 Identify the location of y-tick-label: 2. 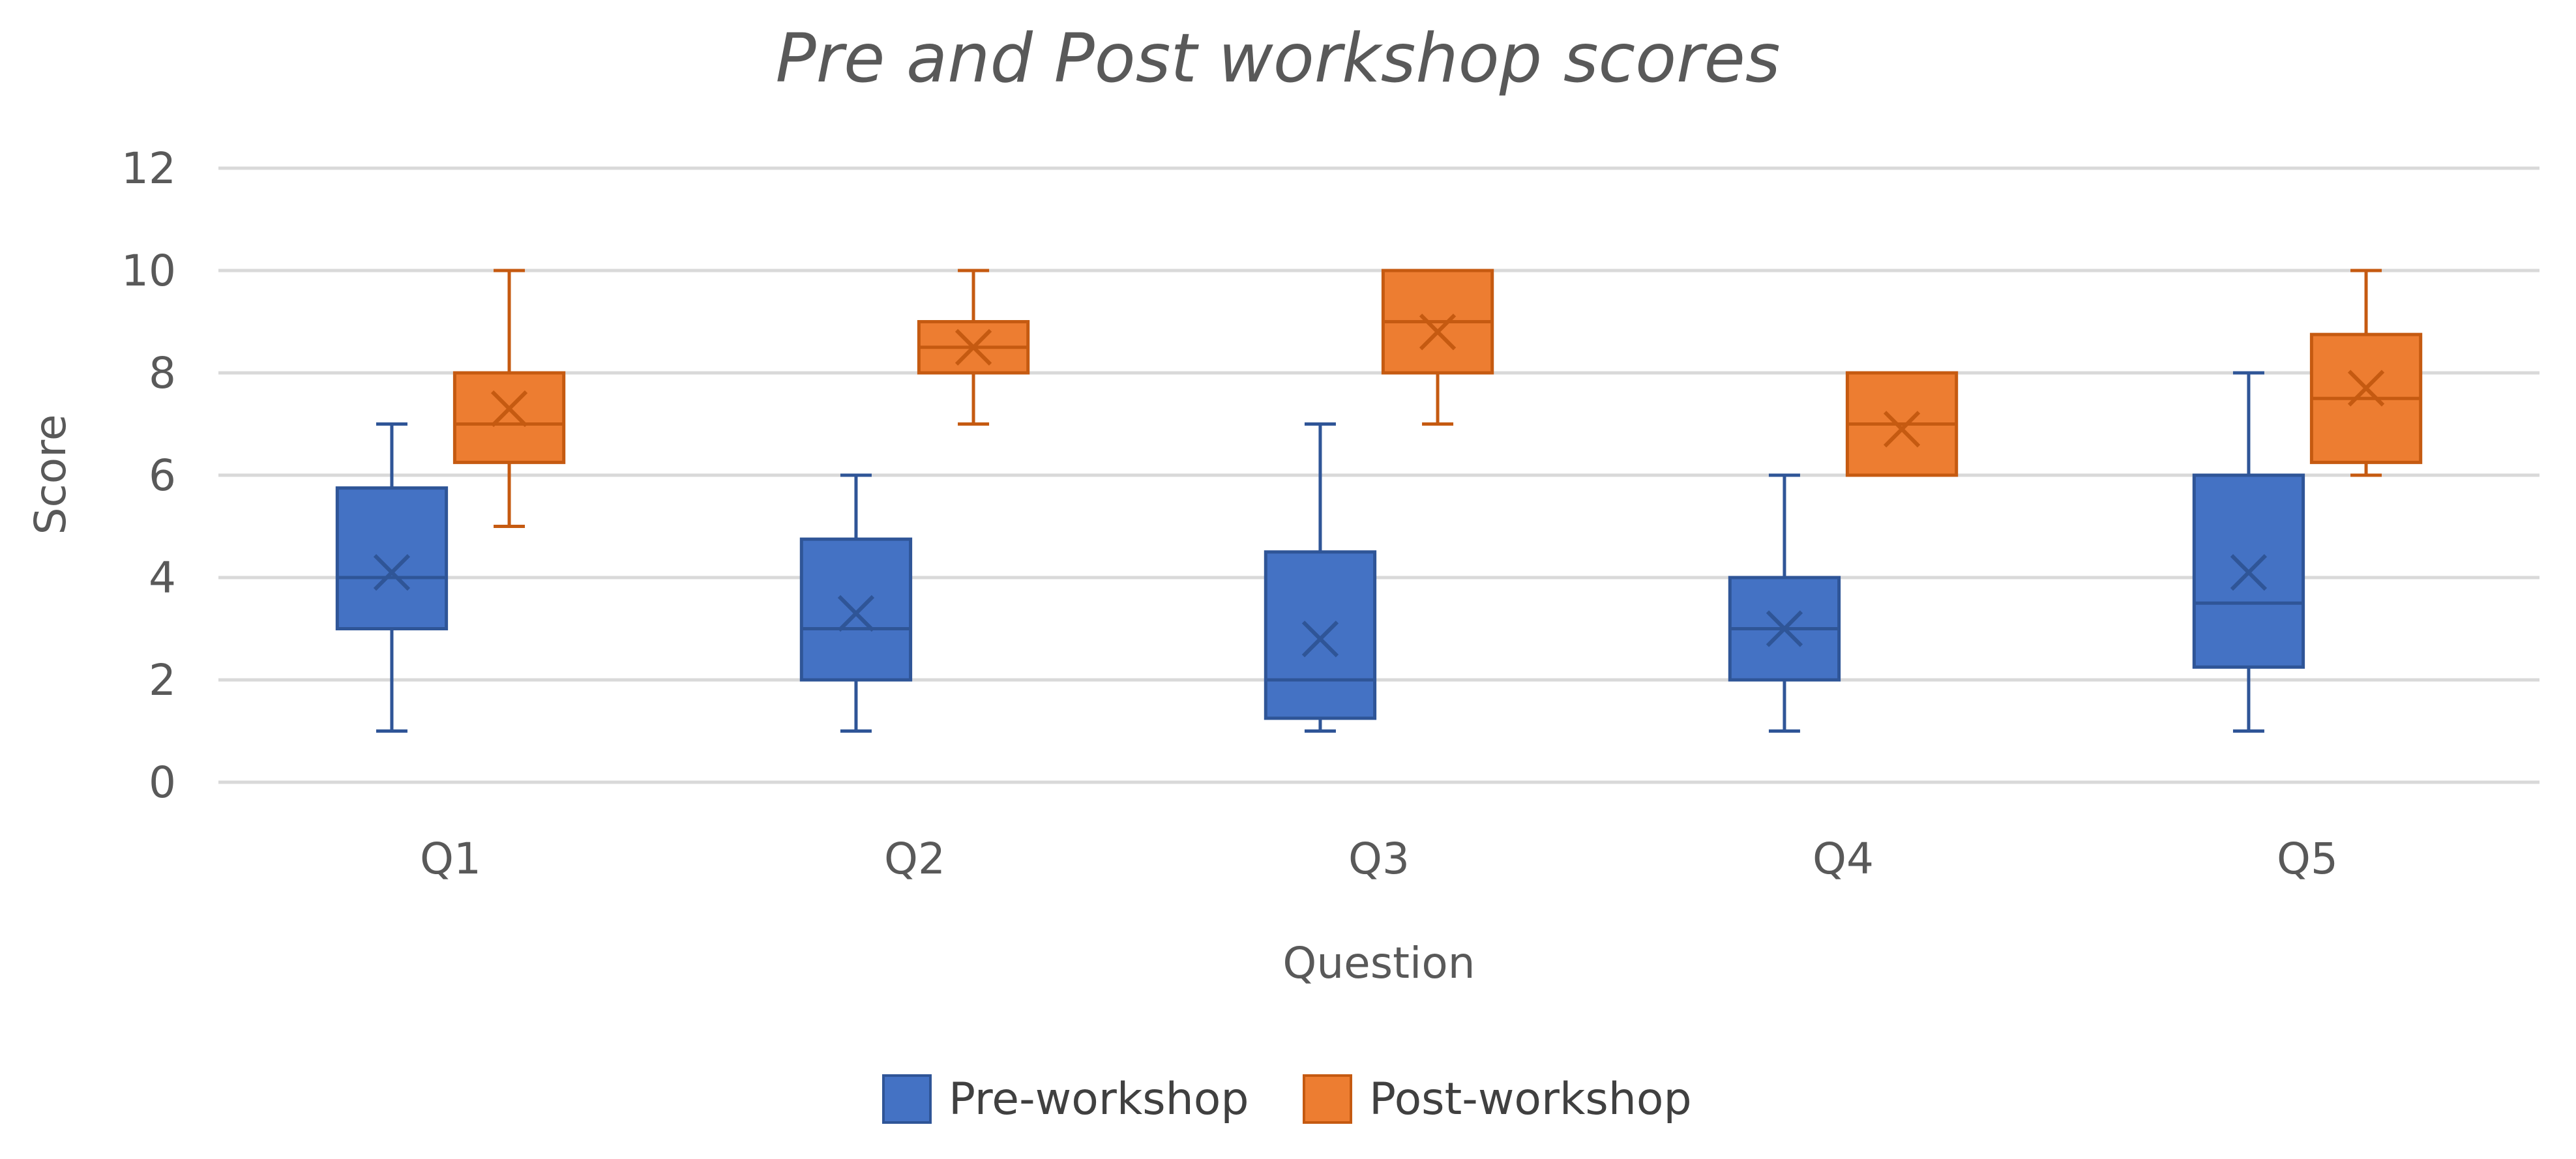
(162, 680).